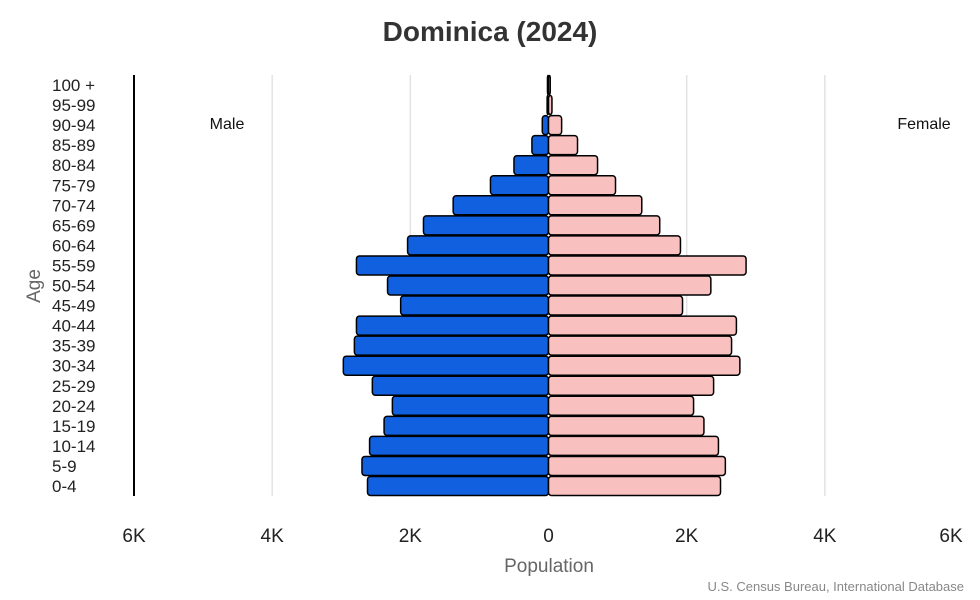 The image size is (980, 600). I want to click on legend-female: Female, so click(923, 124).